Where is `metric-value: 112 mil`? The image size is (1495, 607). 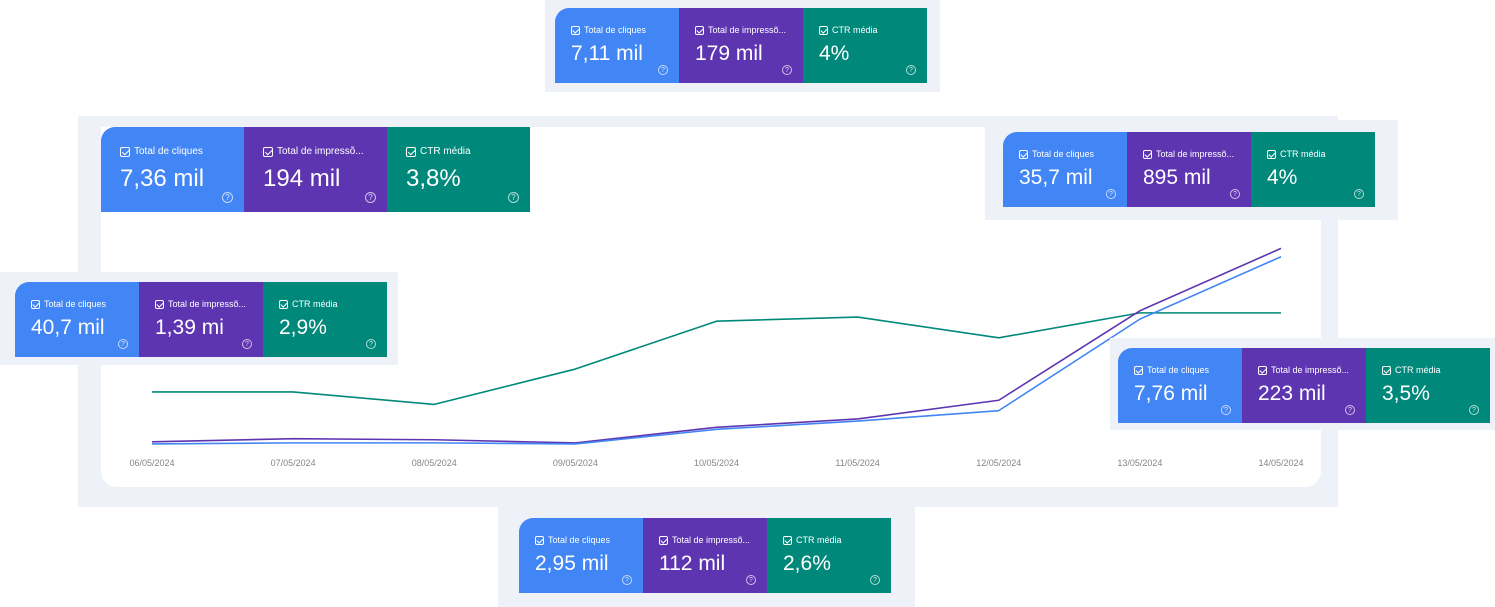
metric-value: 112 mil is located at coordinates (692, 563).